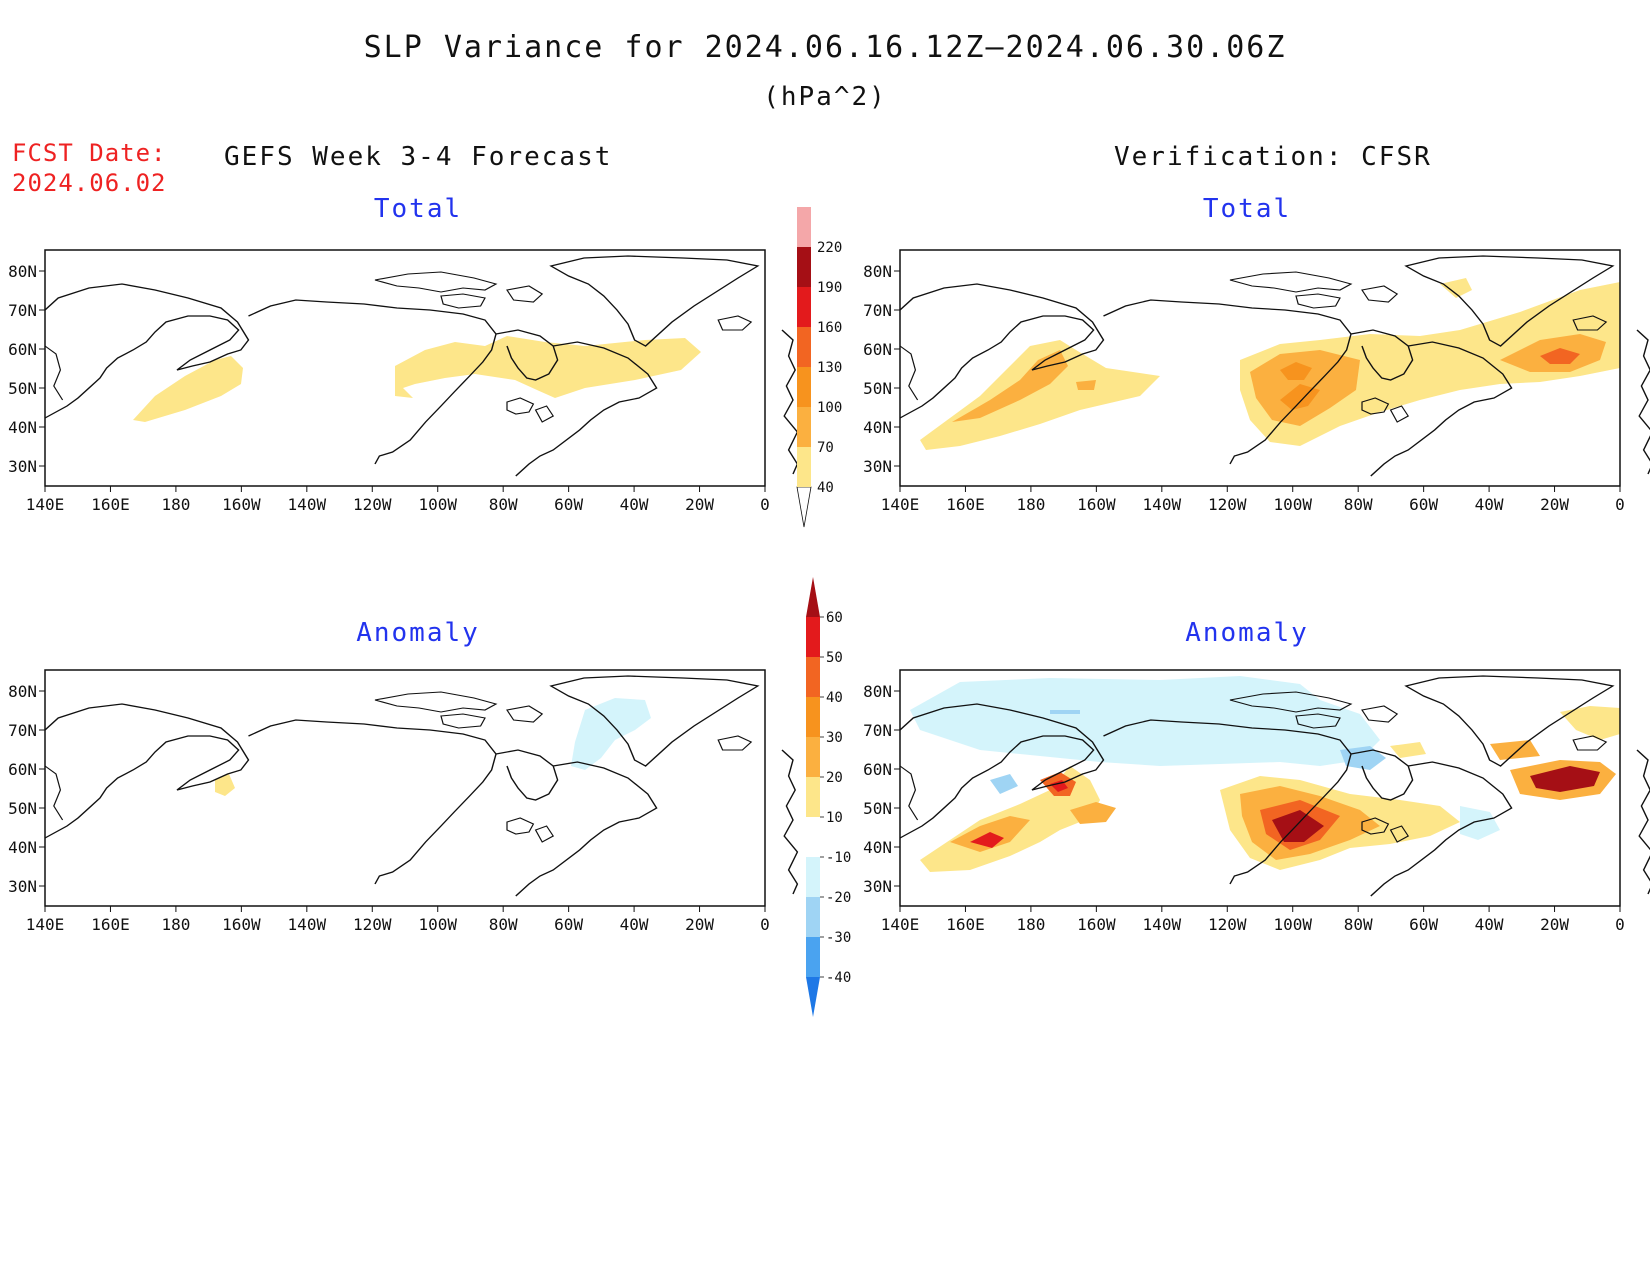 This screenshot has width=1650, height=1275. Describe the element at coordinates (838, 858) in the screenshot. I see `colorbar-anomaly-label: -10` at that location.